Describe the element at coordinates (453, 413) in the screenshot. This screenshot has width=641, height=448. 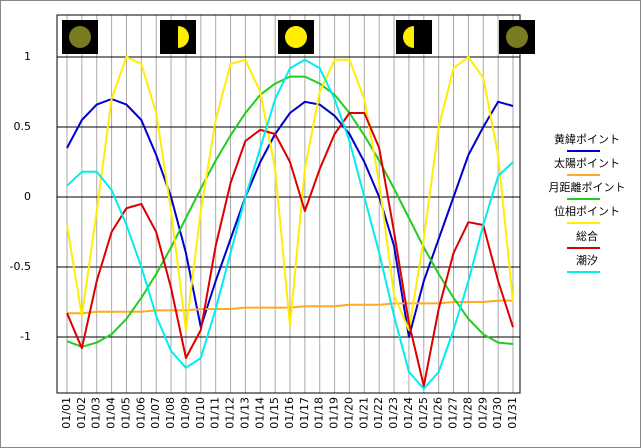
I see `x-tick-label: 01/27` at that location.